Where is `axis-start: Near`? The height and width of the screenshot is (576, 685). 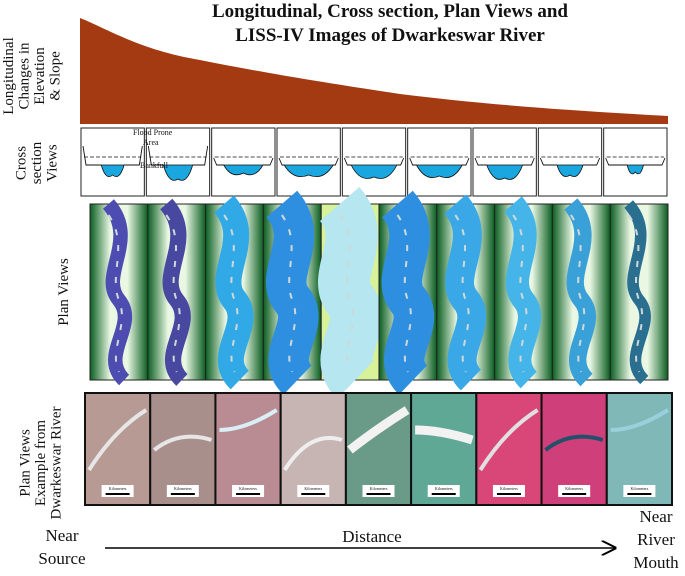 axis-start: Near is located at coordinates (61, 535).